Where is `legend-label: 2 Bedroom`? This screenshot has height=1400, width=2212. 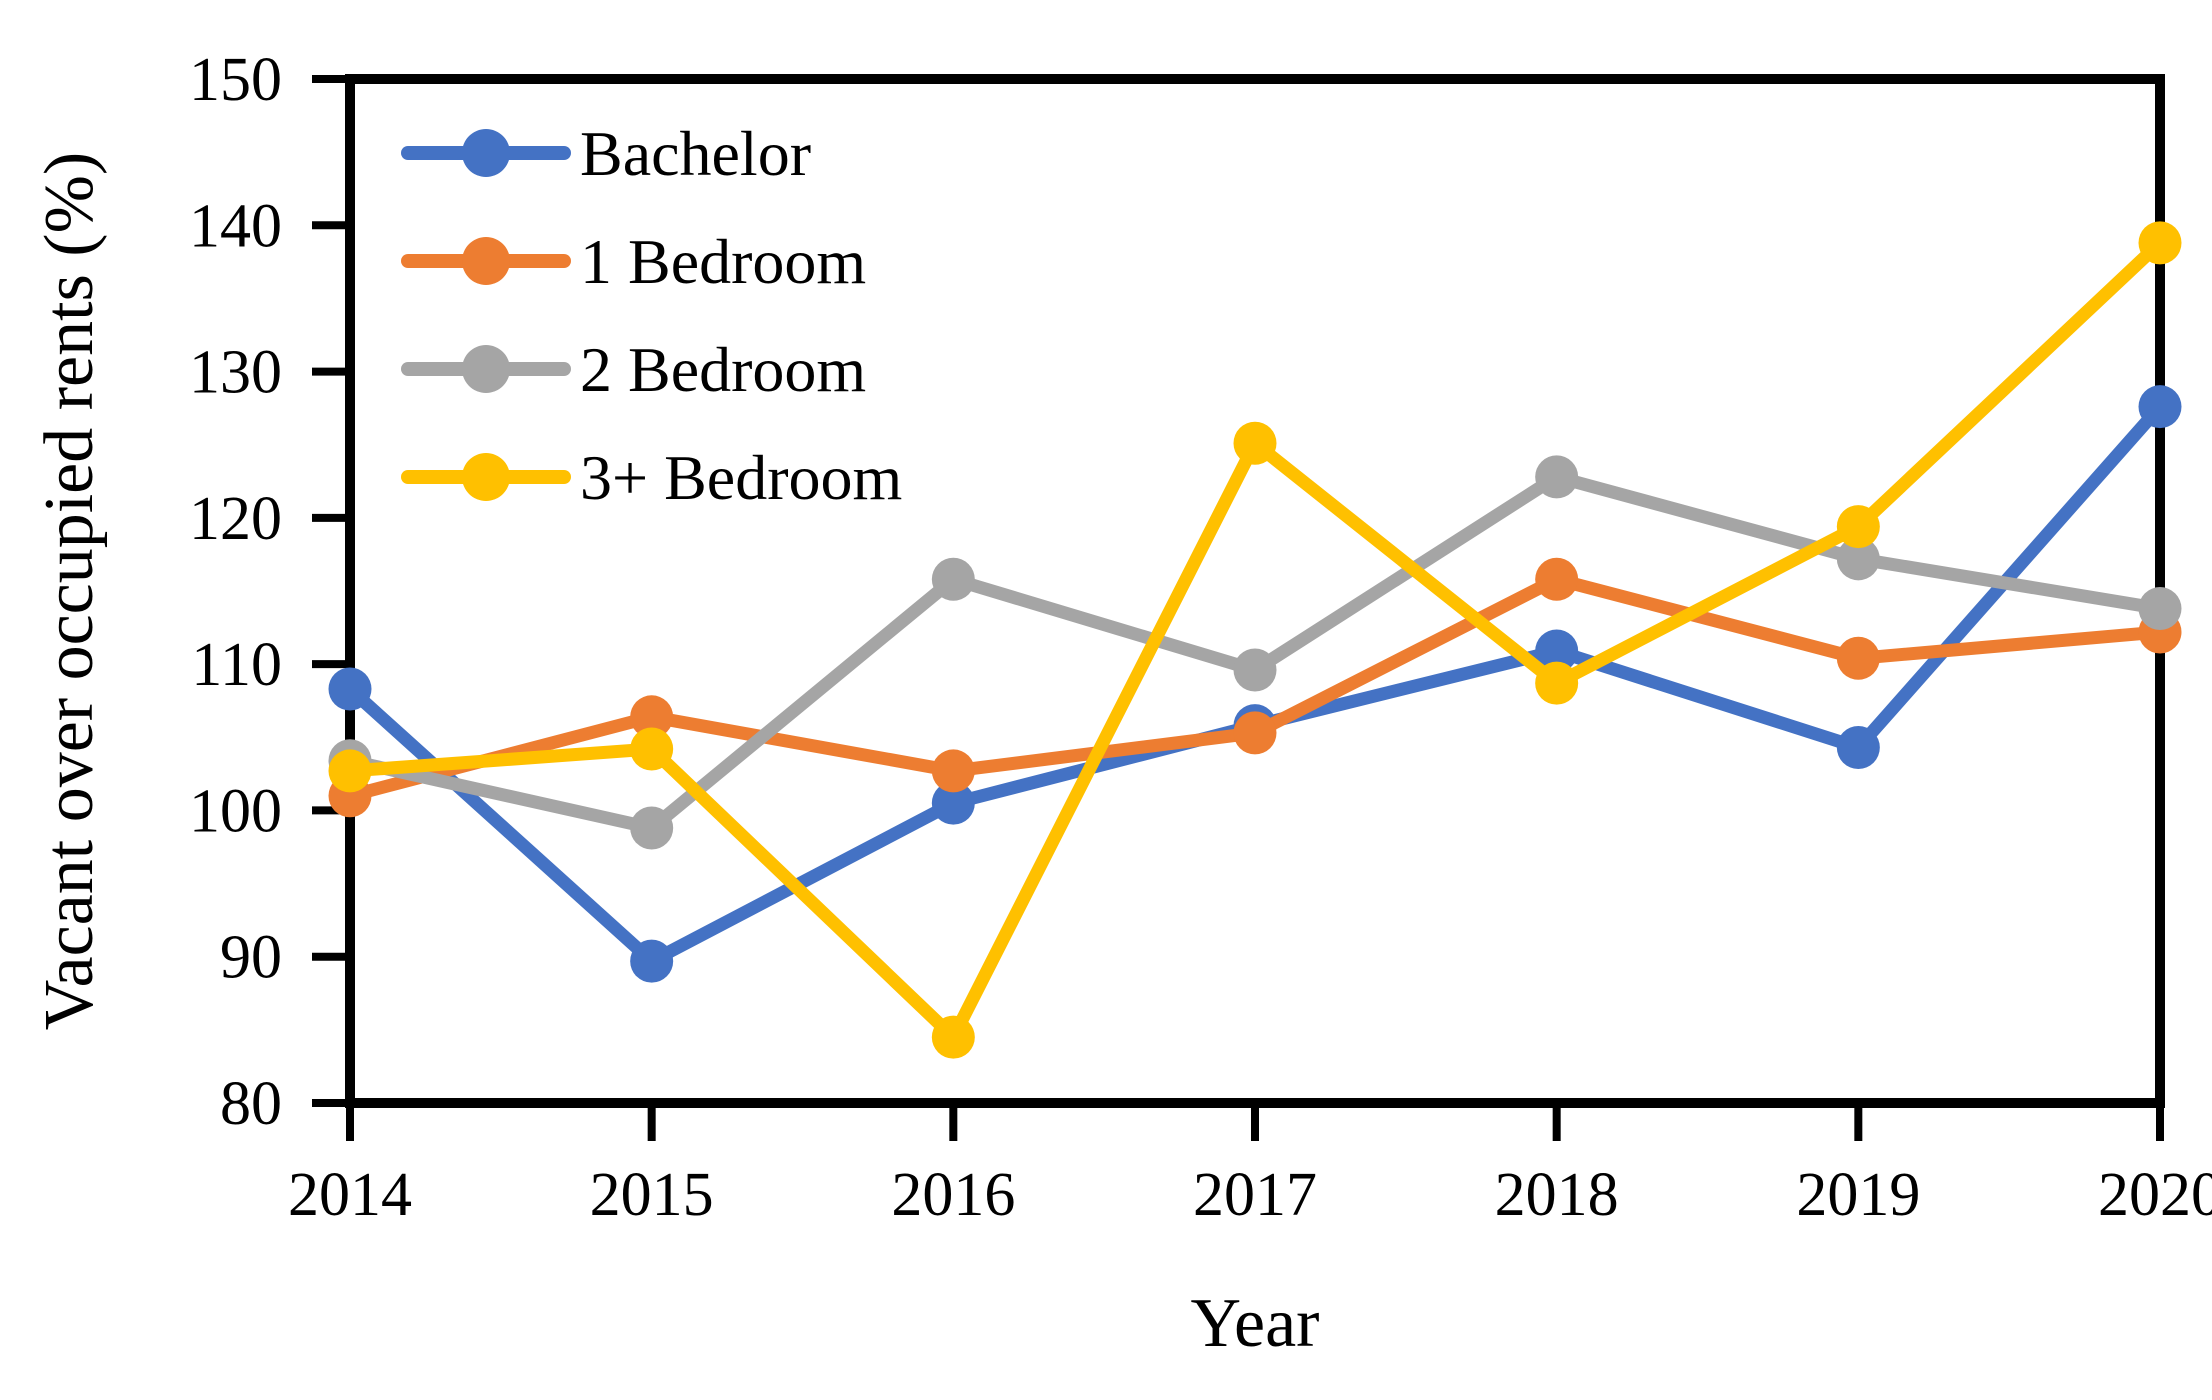
legend-label: 2 Bedroom is located at coordinates (723, 369).